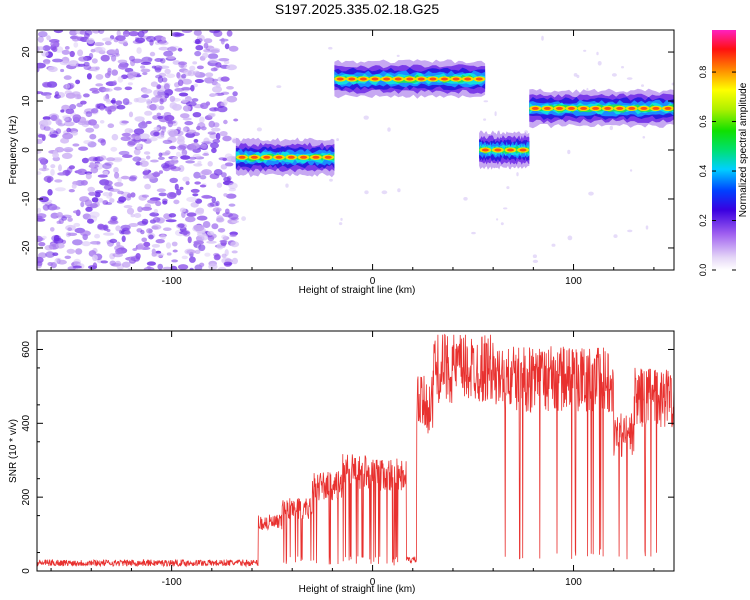 The image size is (750, 600). What do you see at coordinates (573, 582) in the screenshot?
I see `snr-xtick-label: 100` at bounding box center [573, 582].